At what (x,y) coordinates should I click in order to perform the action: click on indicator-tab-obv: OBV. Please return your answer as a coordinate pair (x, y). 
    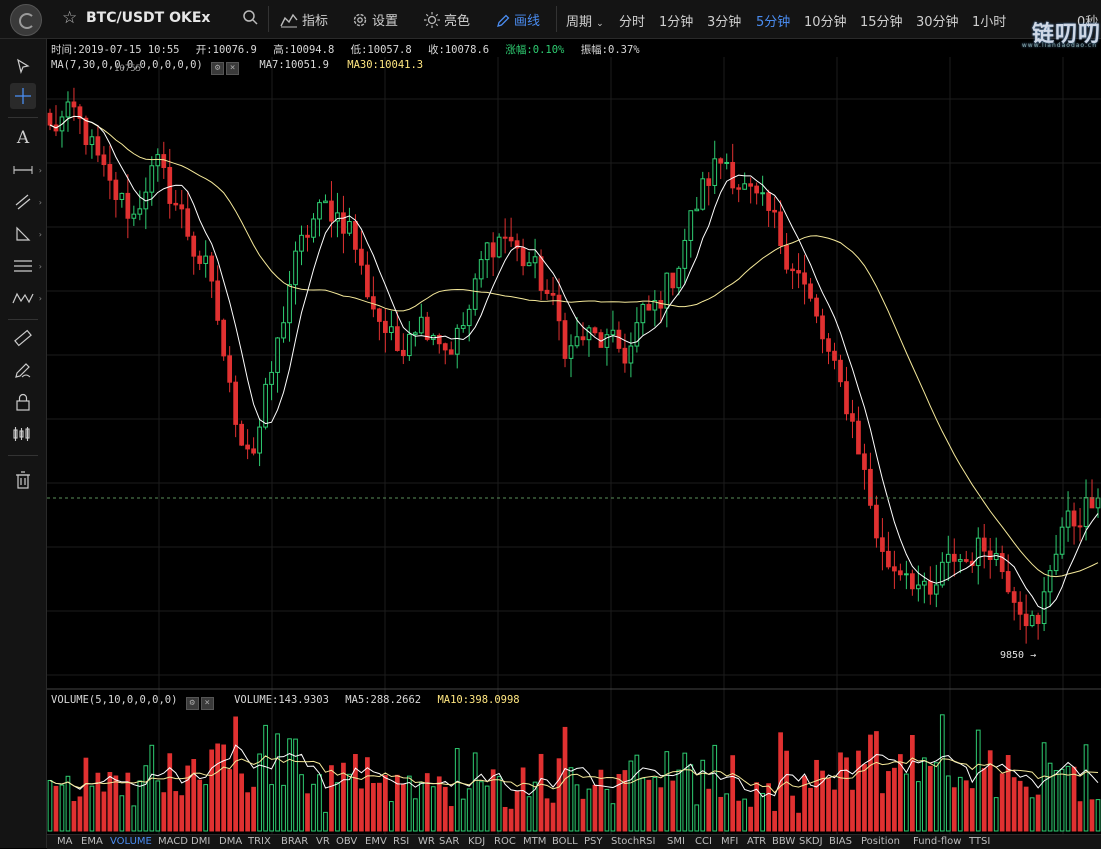
    Looking at the image, I should click on (347, 841).